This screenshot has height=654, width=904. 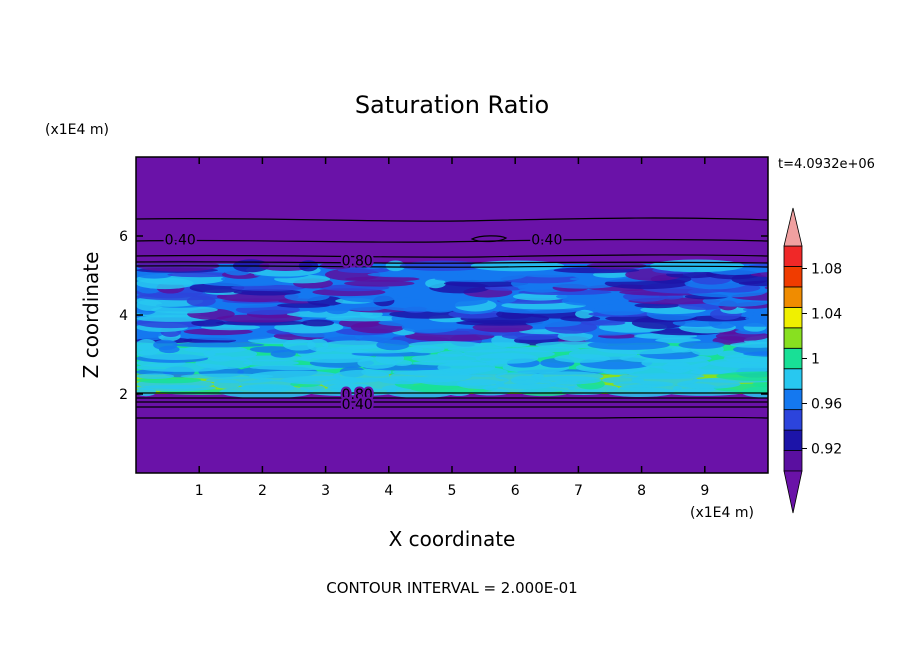 What do you see at coordinates (123, 237) in the screenshot?
I see `y-tick-label-2: 6` at bounding box center [123, 237].